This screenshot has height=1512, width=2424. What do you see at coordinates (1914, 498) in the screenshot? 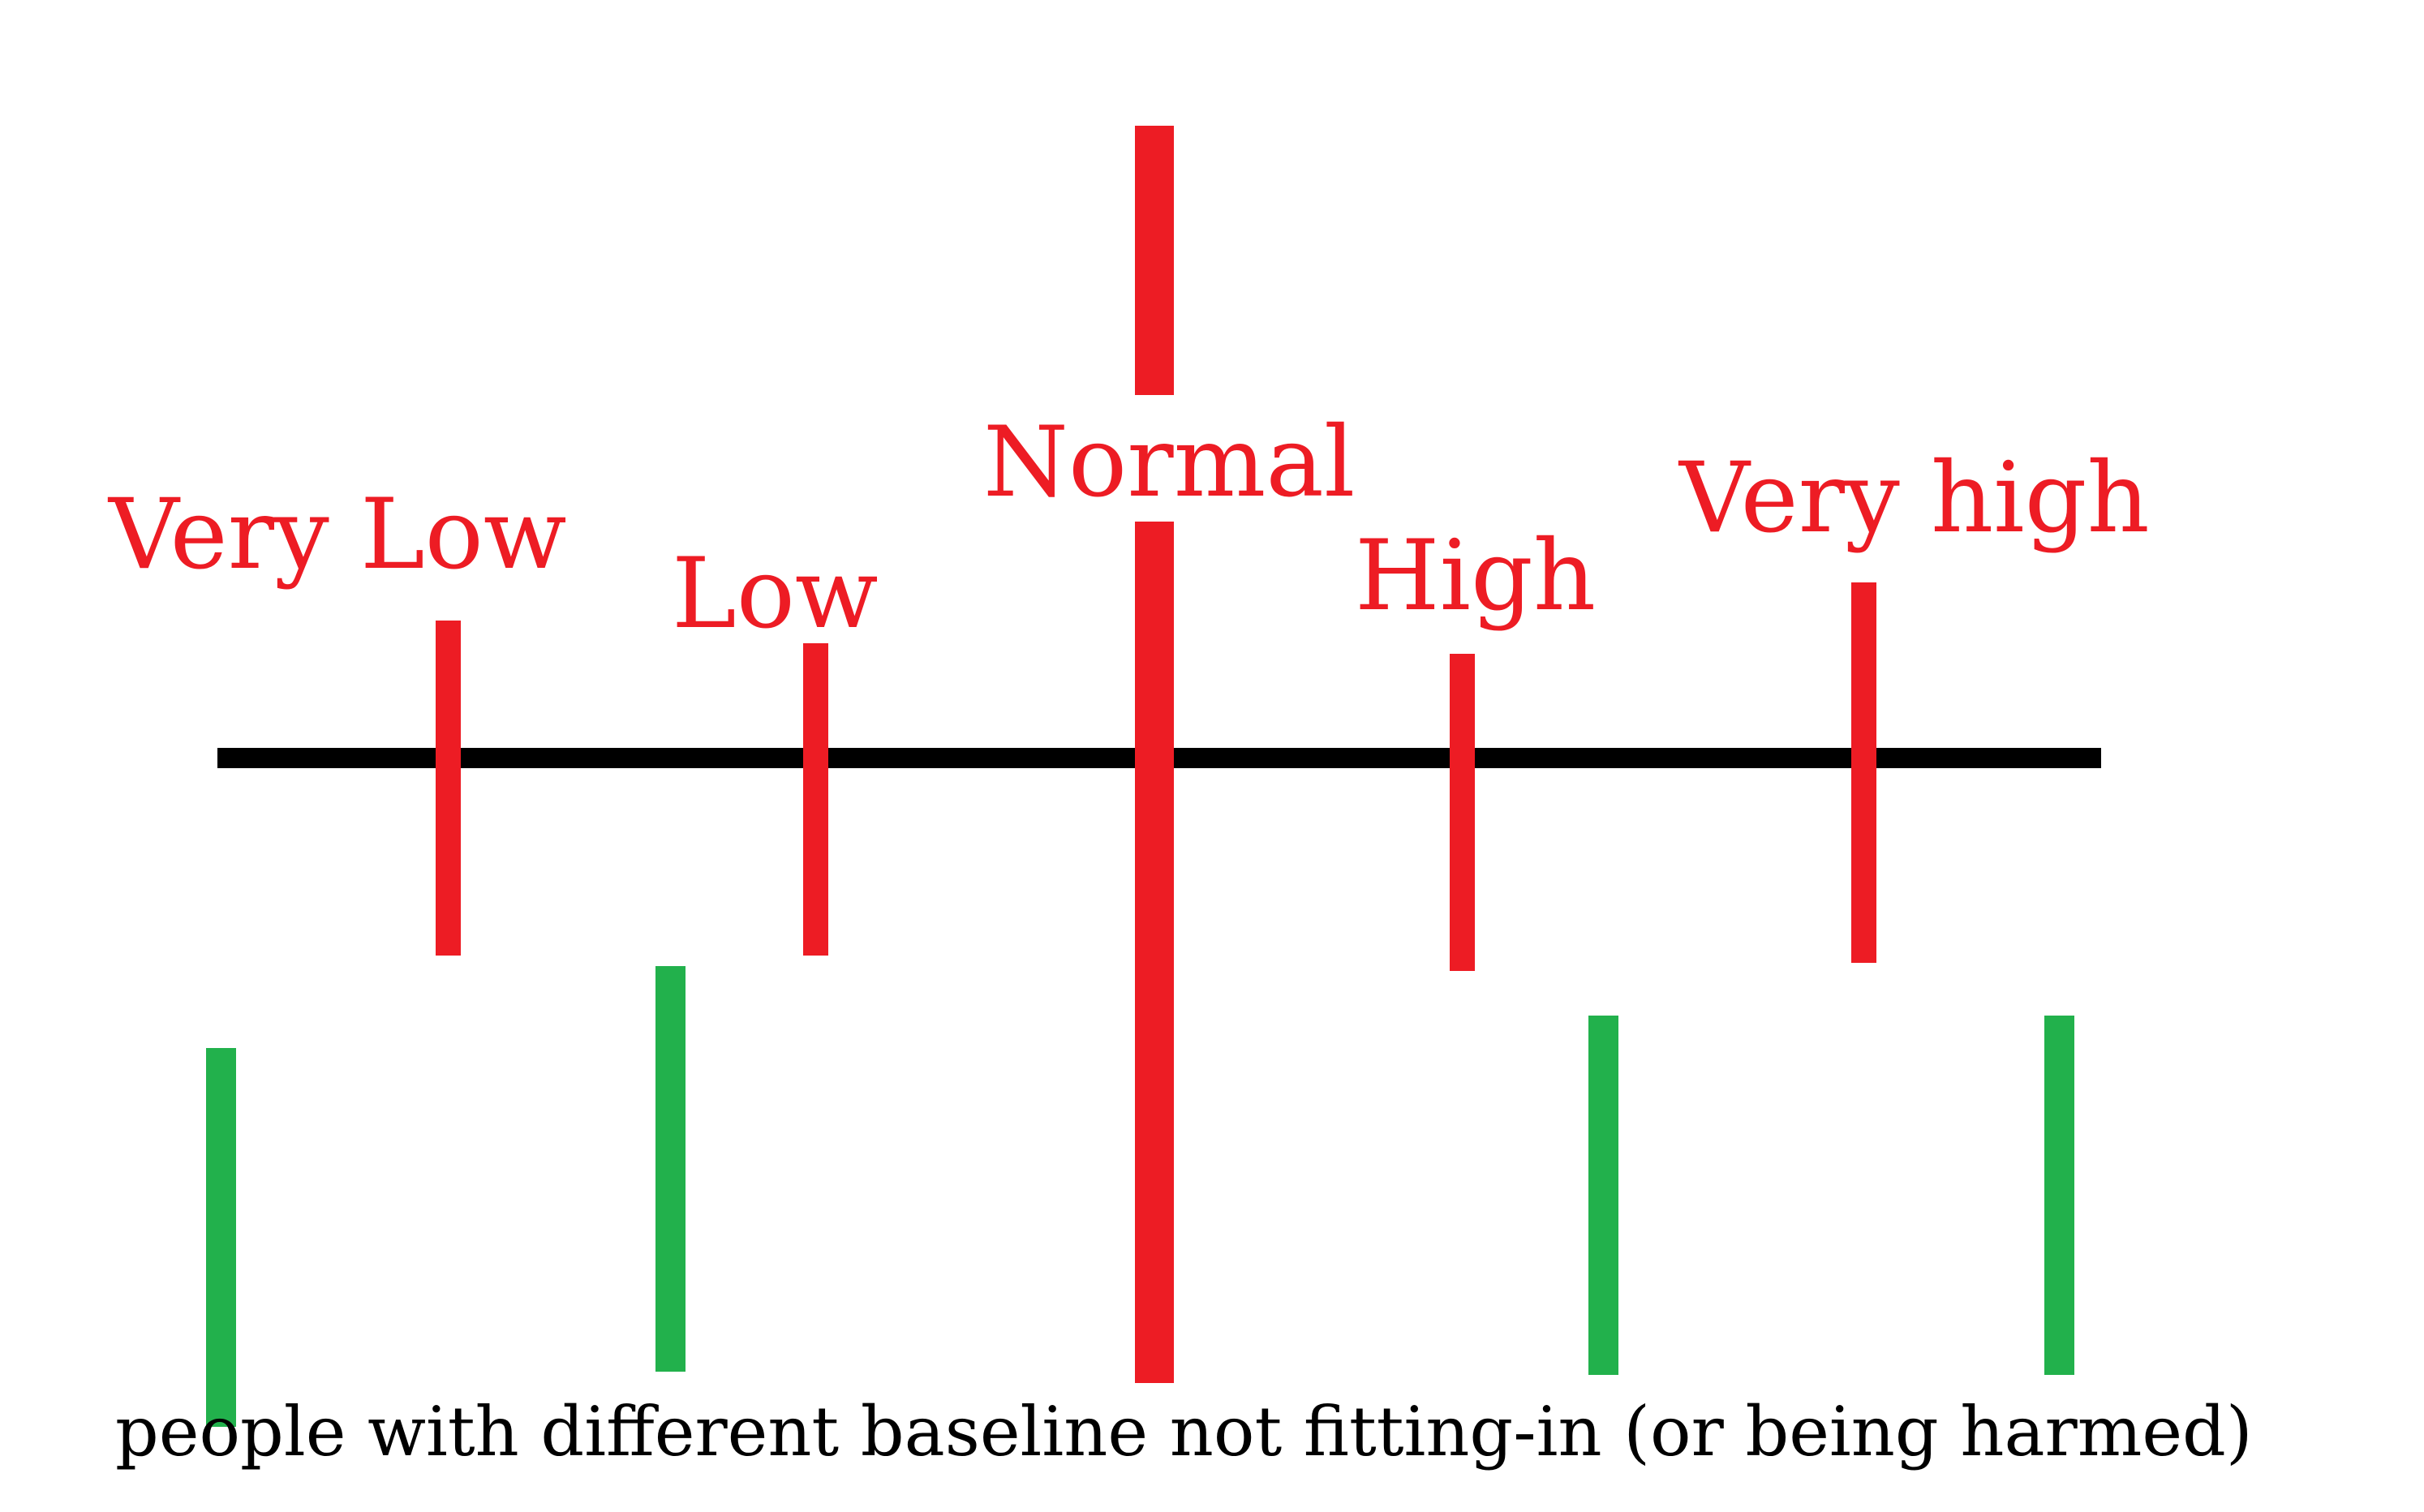
I see `very-high-label: Very high` at bounding box center [1914, 498].